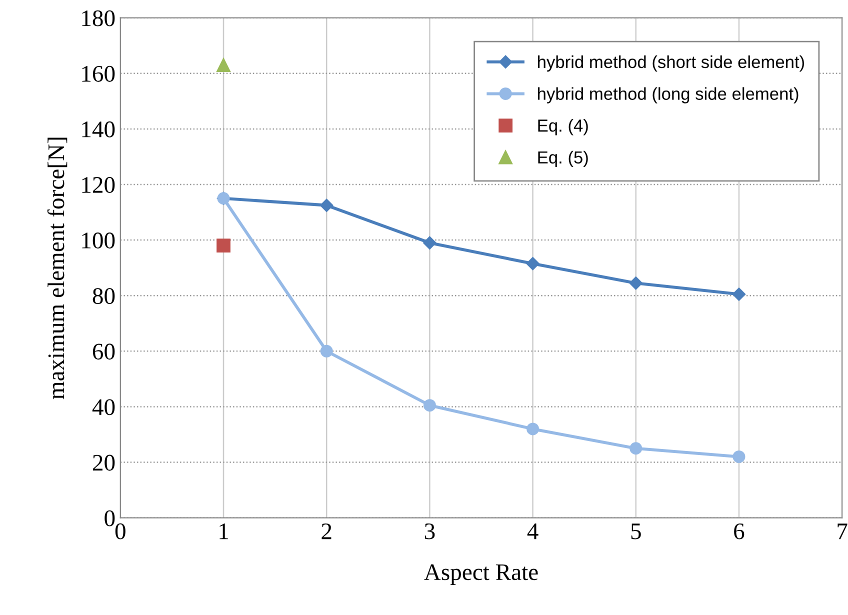  Describe the element at coordinates (668, 95) in the screenshot. I see `legend-label: hybrid method (long side element)` at that location.